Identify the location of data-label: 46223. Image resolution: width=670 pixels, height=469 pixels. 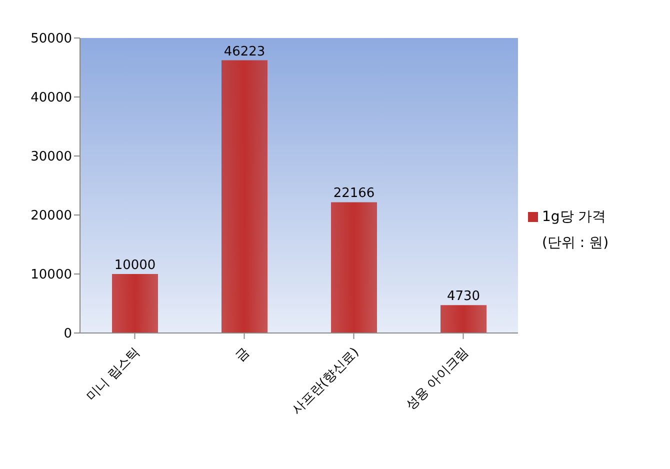
(245, 52).